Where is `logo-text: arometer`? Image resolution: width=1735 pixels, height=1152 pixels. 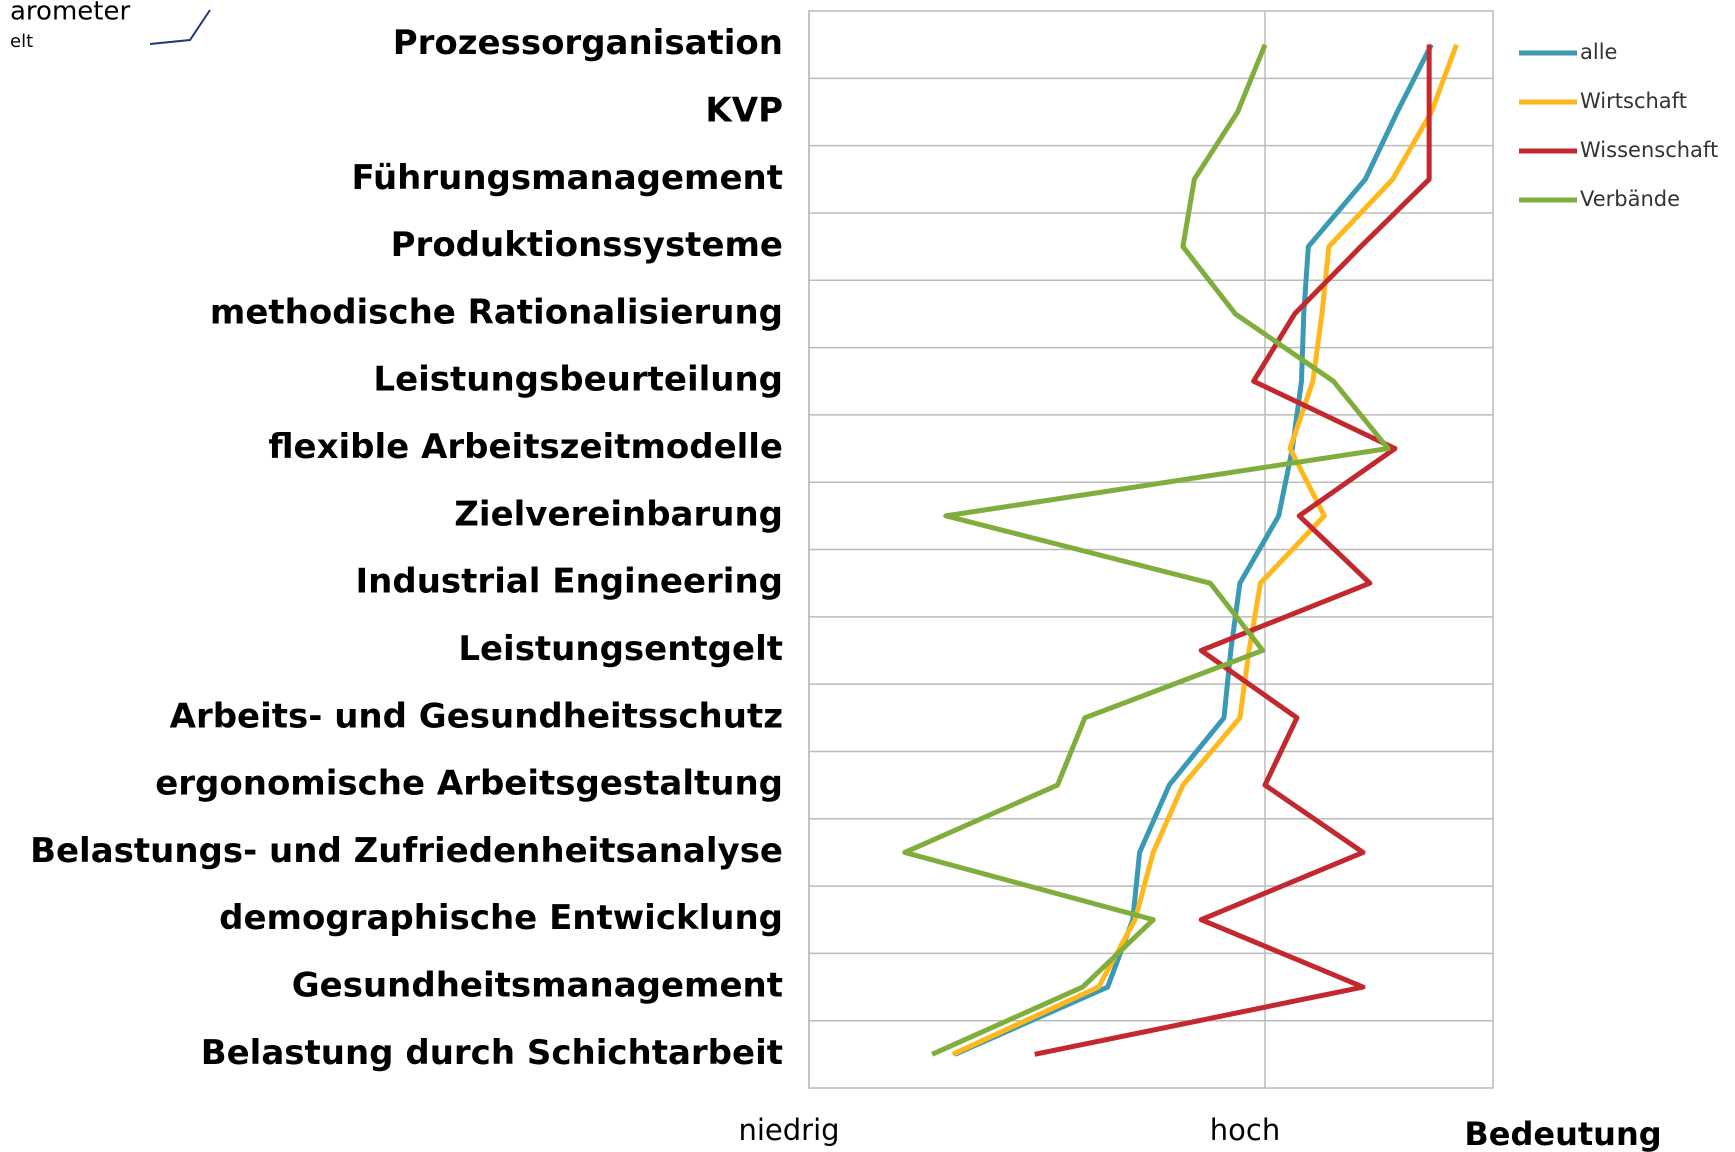 logo-text: arometer is located at coordinates (70, 13).